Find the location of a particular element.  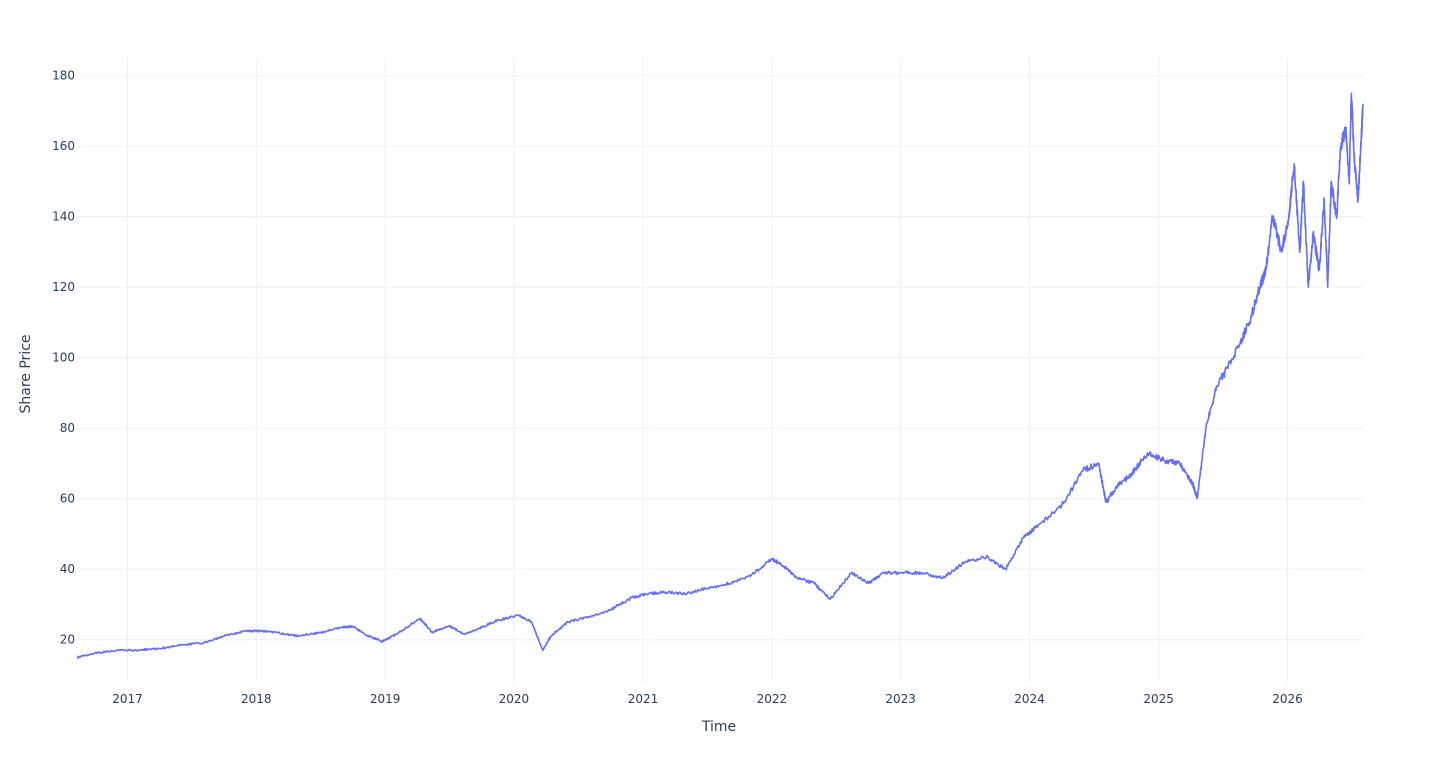

x-tick-label: 2022 is located at coordinates (772, 699).